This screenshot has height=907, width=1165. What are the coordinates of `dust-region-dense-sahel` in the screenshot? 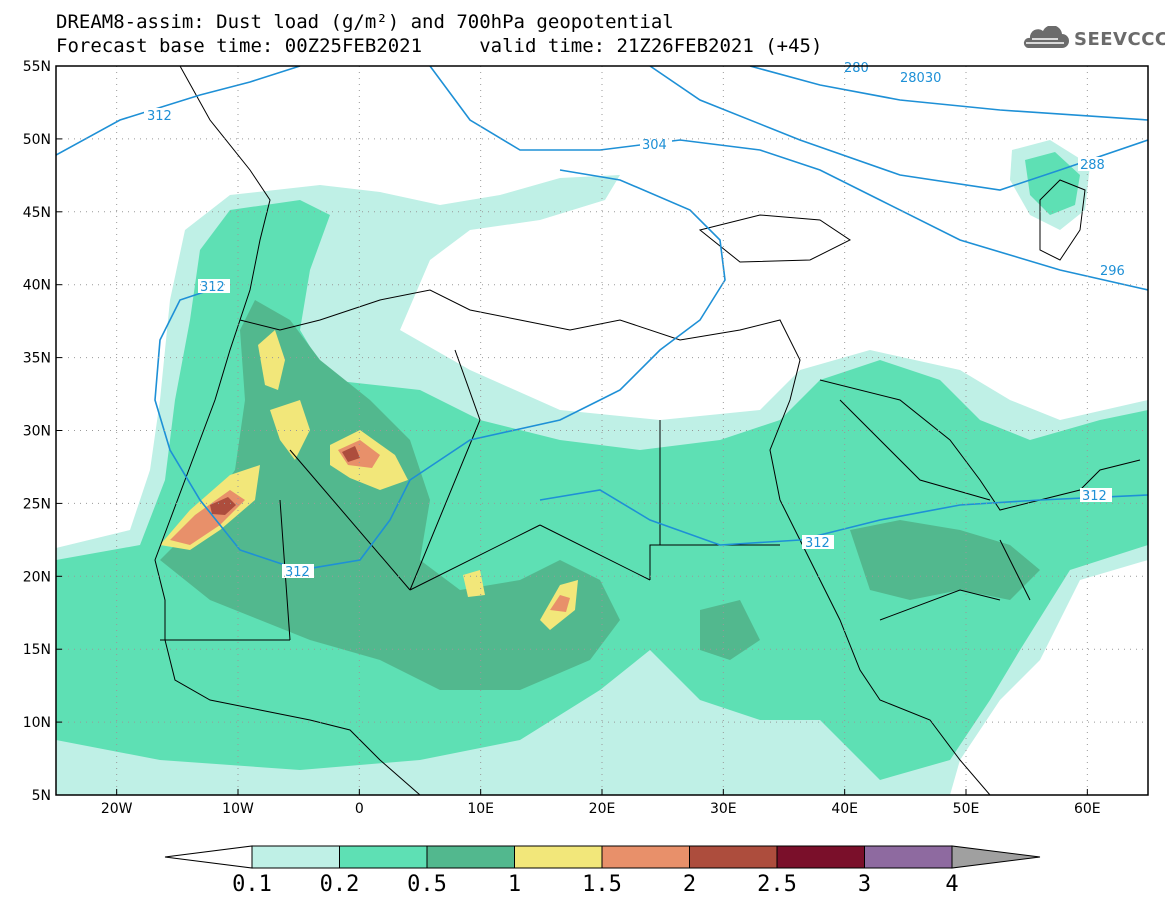 It's located at (730, 630).